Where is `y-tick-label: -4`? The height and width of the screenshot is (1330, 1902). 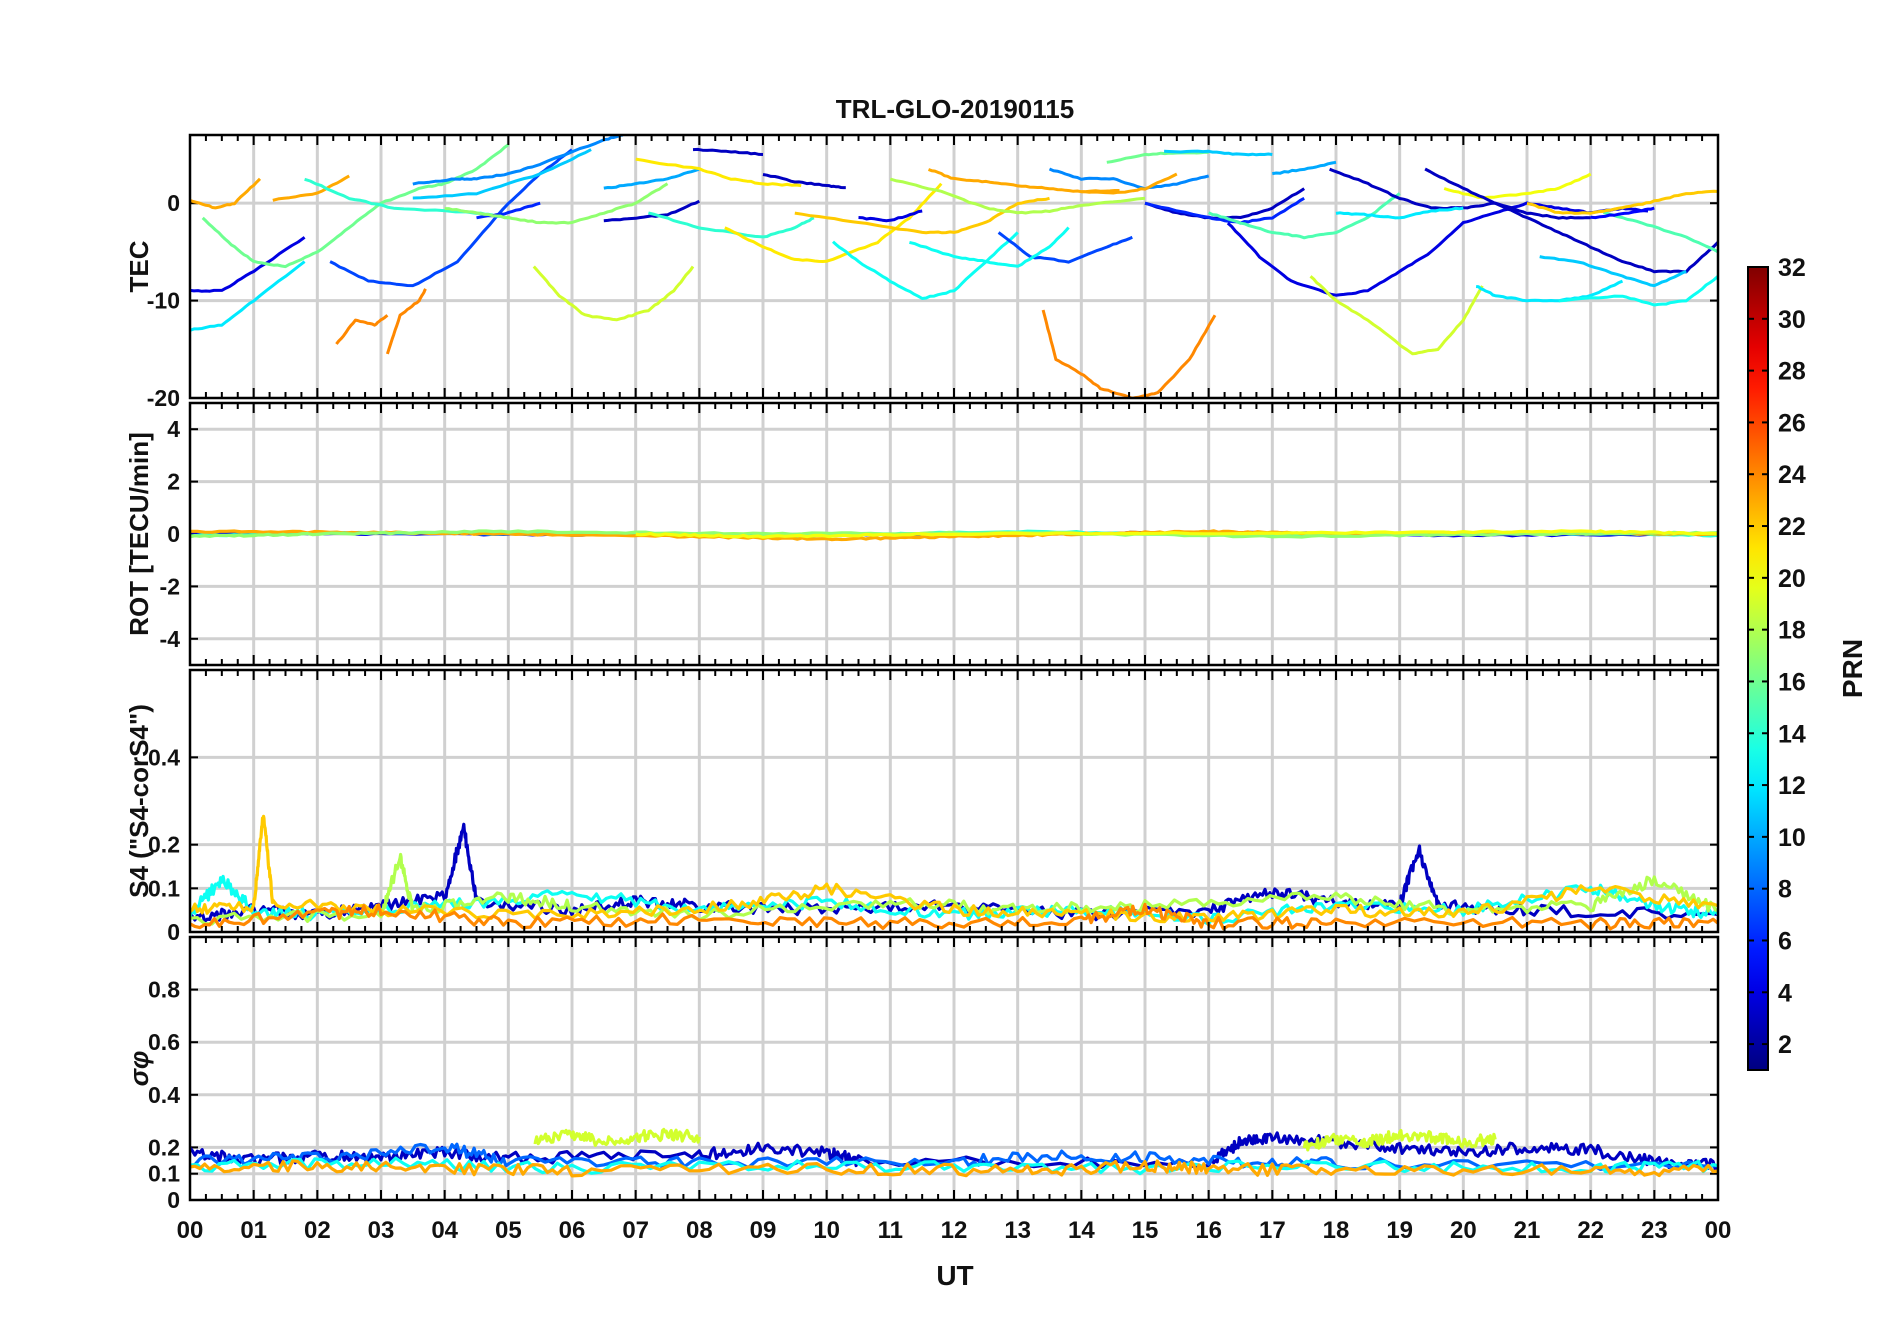
y-tick-label: -4 is located at coordinates (170, 639).